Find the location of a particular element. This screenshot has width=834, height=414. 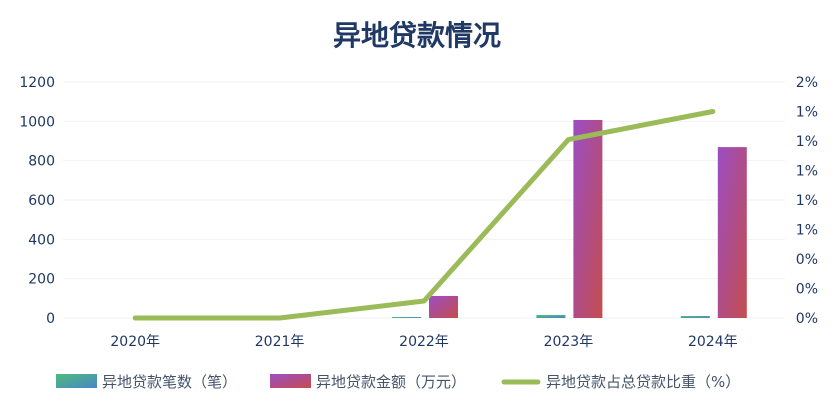

legend-label: 异地贷款占总贷款比重（%） is located at coordinates (643, 382).